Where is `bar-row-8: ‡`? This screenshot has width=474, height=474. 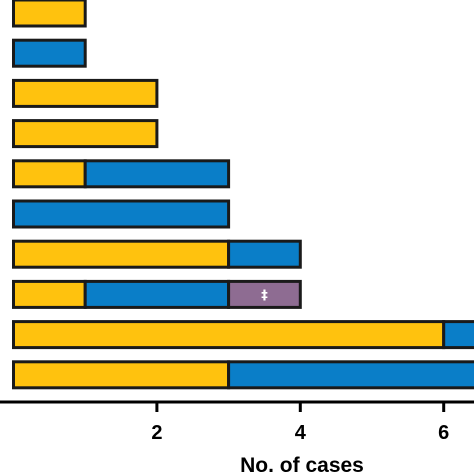 bar-row-8: ‡ is located at coordinates (157, 294).